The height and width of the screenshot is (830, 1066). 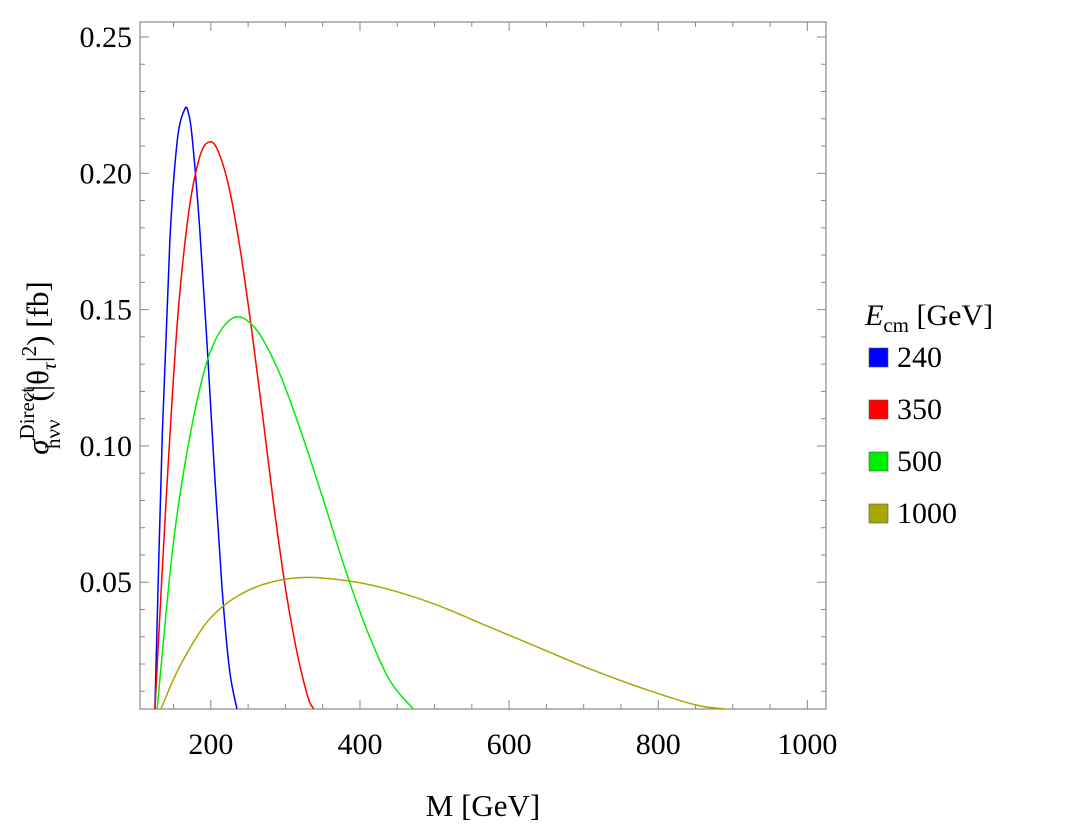 What do you see at coordinates (27, 413) in the screenshot?
I see `y-label-sup: Direct` at bounding box center [27, 413].